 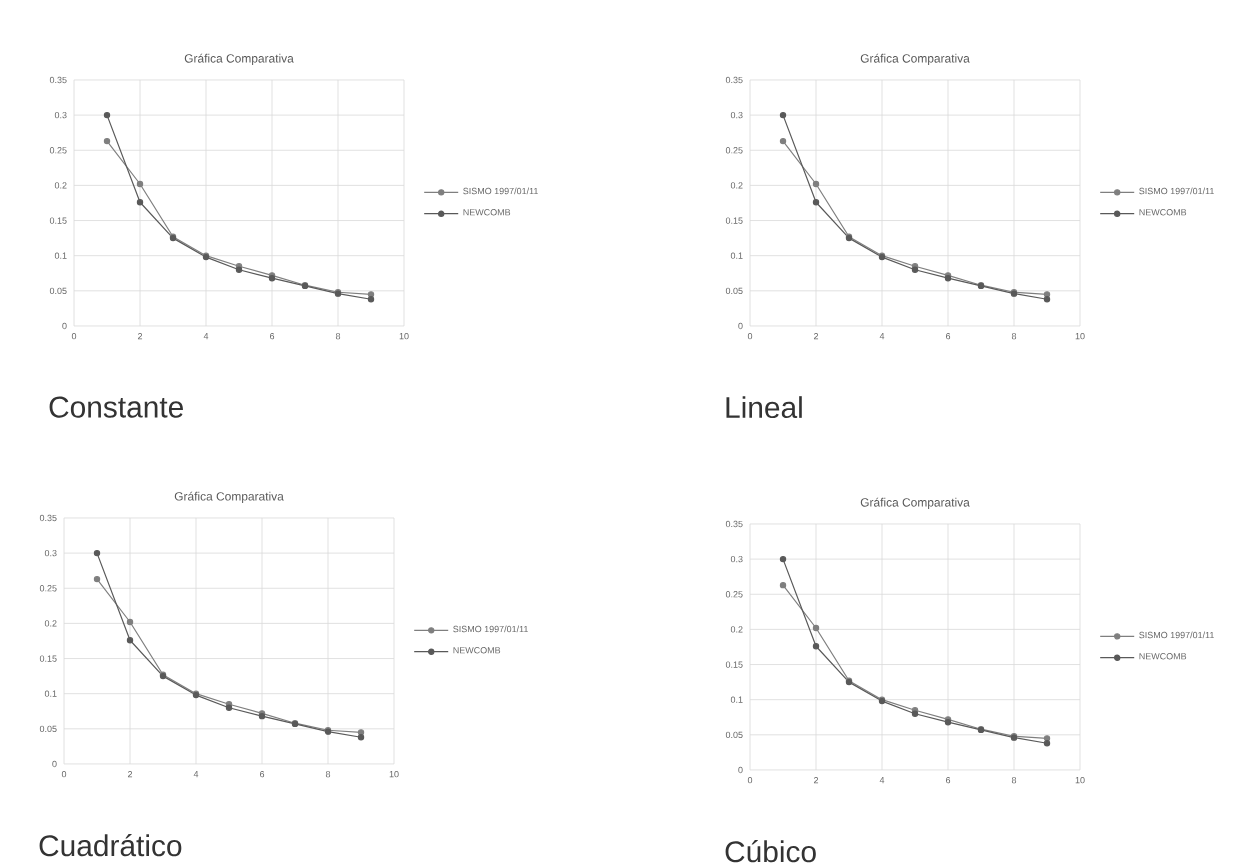 What do you see at coordinates (764, 407) in the screenshot?
I see `text: Lineal` at bounding box center [764, 407].